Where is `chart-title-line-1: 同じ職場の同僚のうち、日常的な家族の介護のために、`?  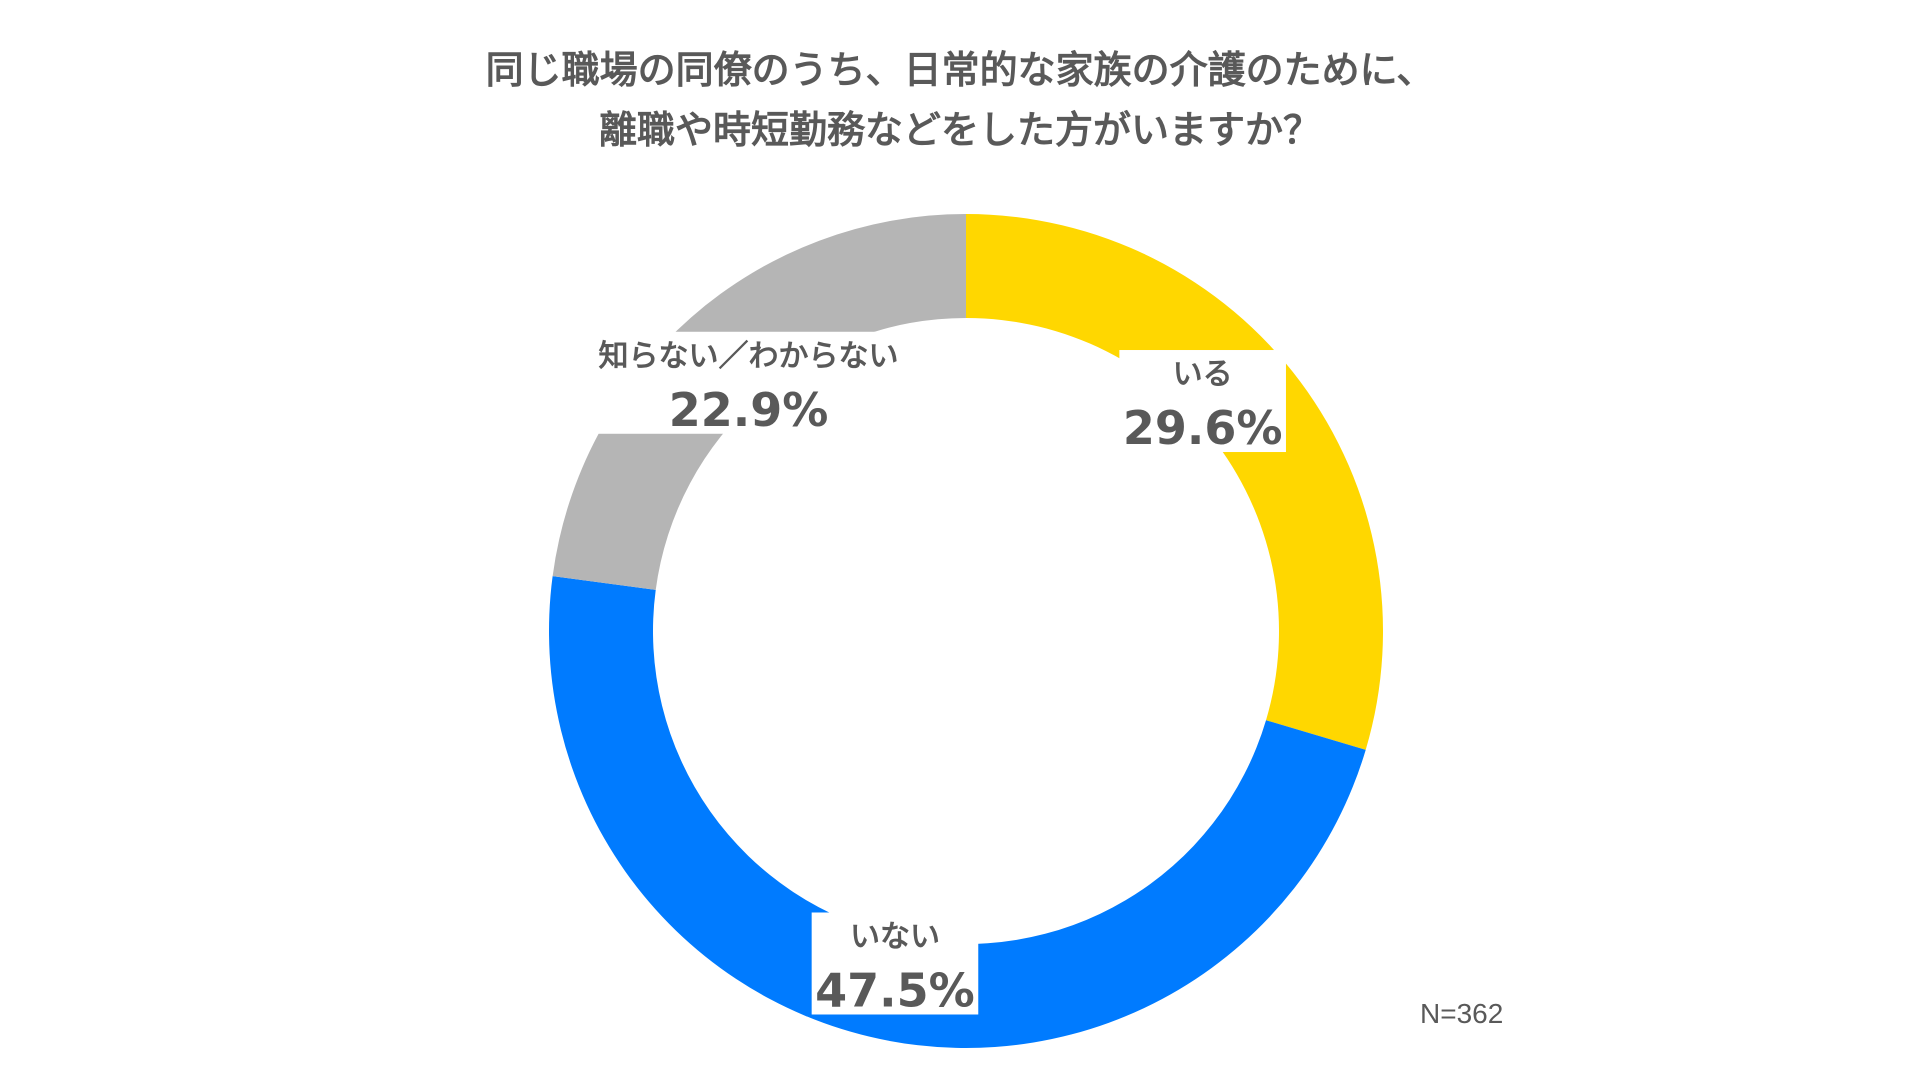
chart-title-line-1: 同じ職場の同僚のうち、日常的な家族の介護のために、 is located at coordinates (960, 70).